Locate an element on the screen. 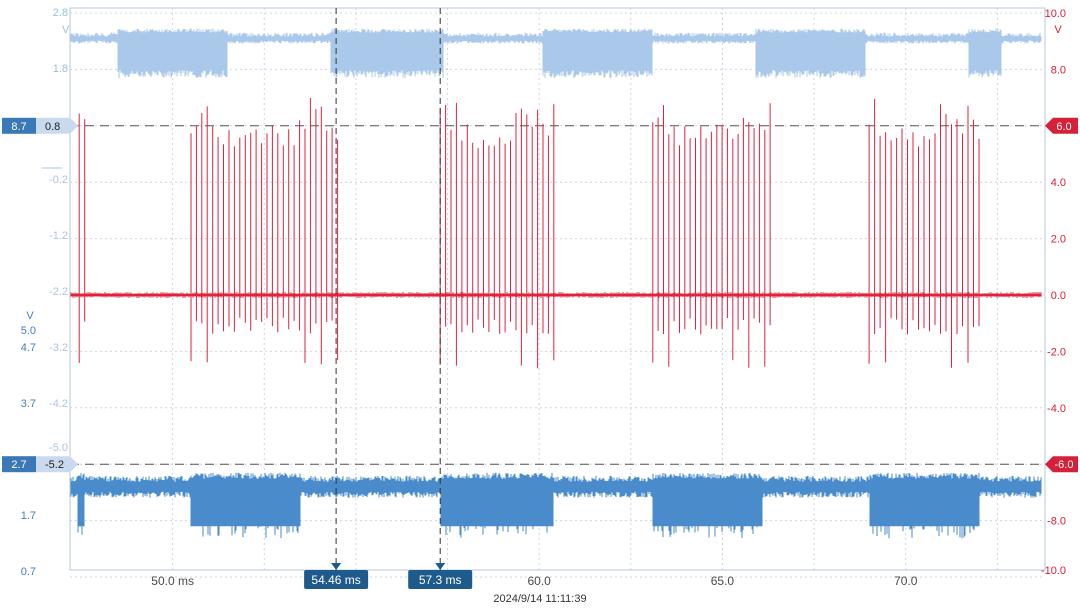 This screenshot has height=610, width=1080. trace-top is located at coordinates (556, 53).